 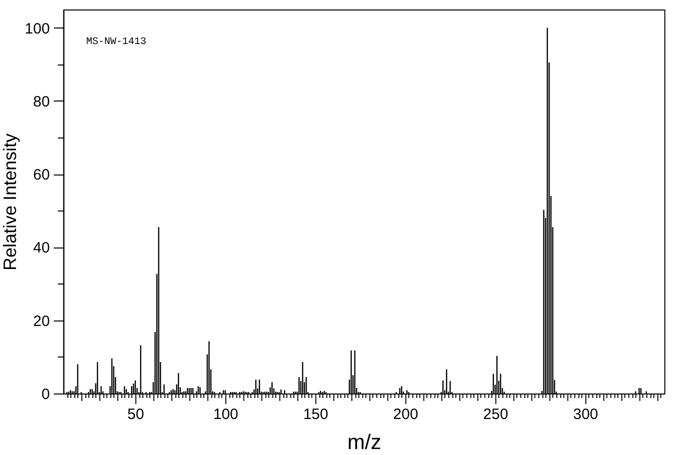 What do you see at coordinates (364, 442) in the screenshot?
I see `x-axis-title: m/z` at bounding box center [364, 442].